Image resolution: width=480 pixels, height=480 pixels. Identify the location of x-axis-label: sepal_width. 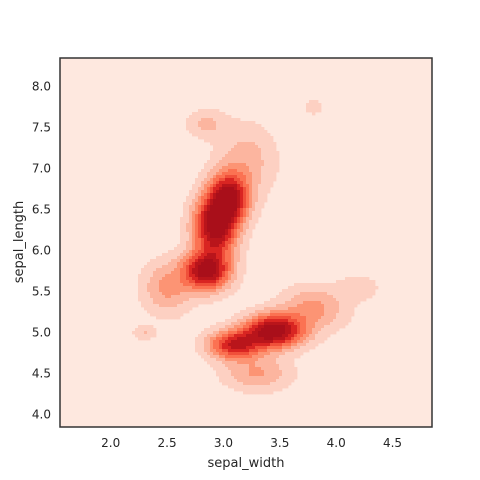
(246, 463).